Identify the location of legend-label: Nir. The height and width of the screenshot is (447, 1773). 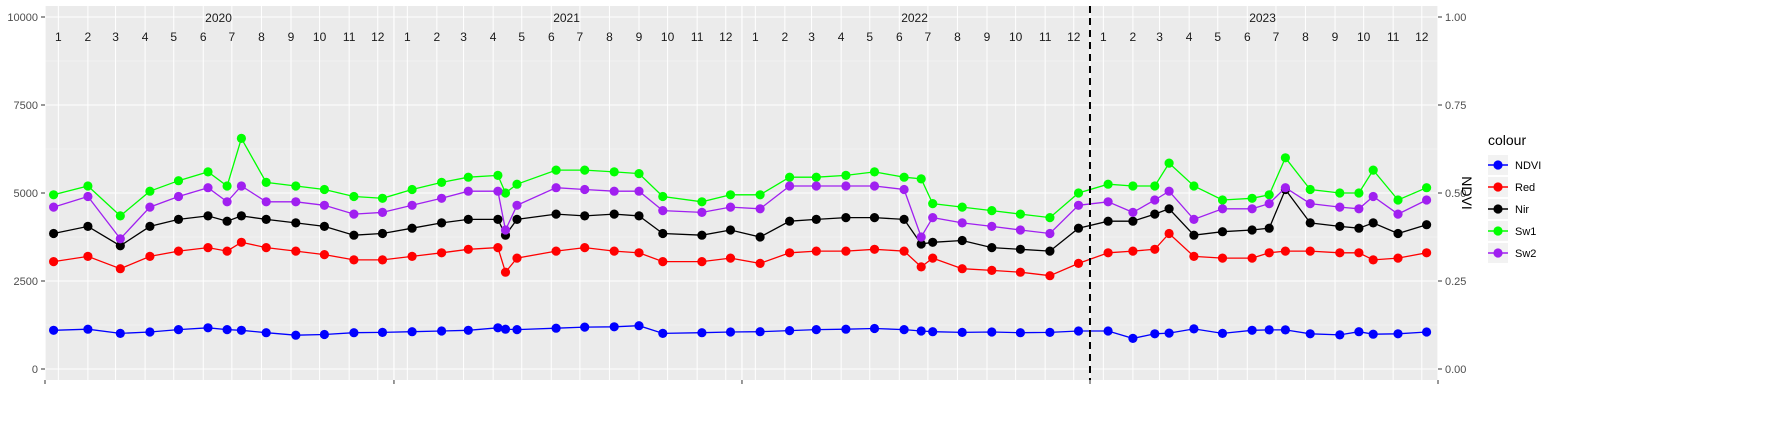
(1522, 210).